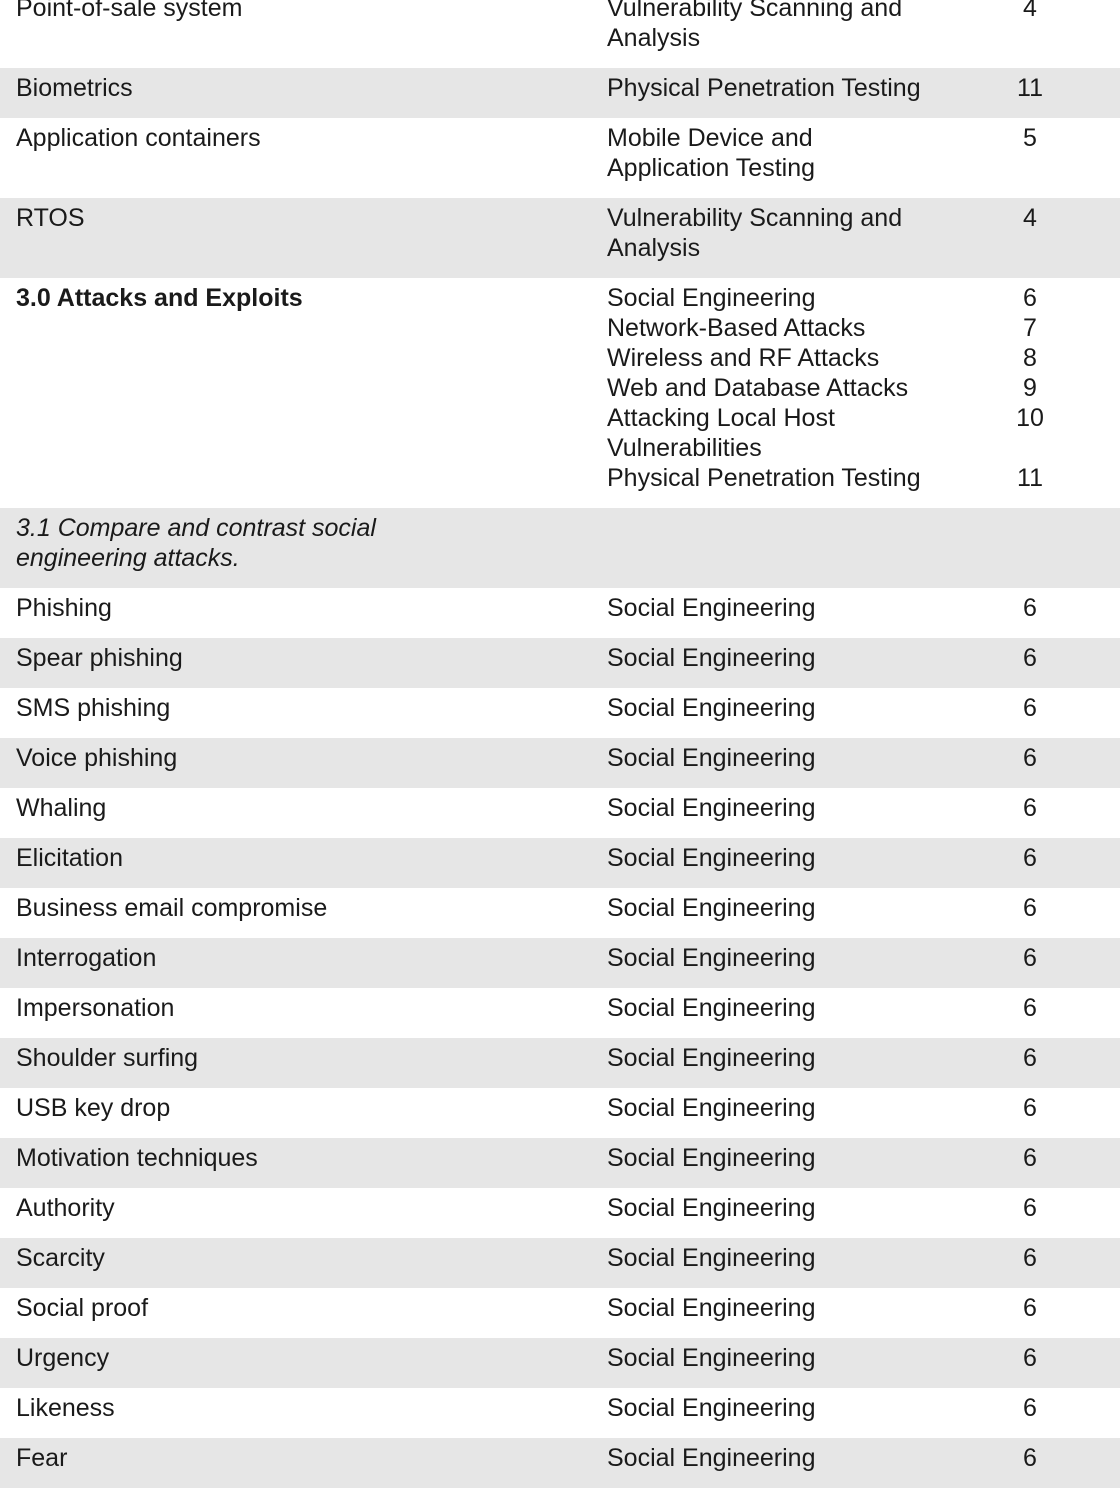  What do you see at coordinates (138, 138) in the screenshot?
I see `objective: Application containers` at bounding box center [138, 138].